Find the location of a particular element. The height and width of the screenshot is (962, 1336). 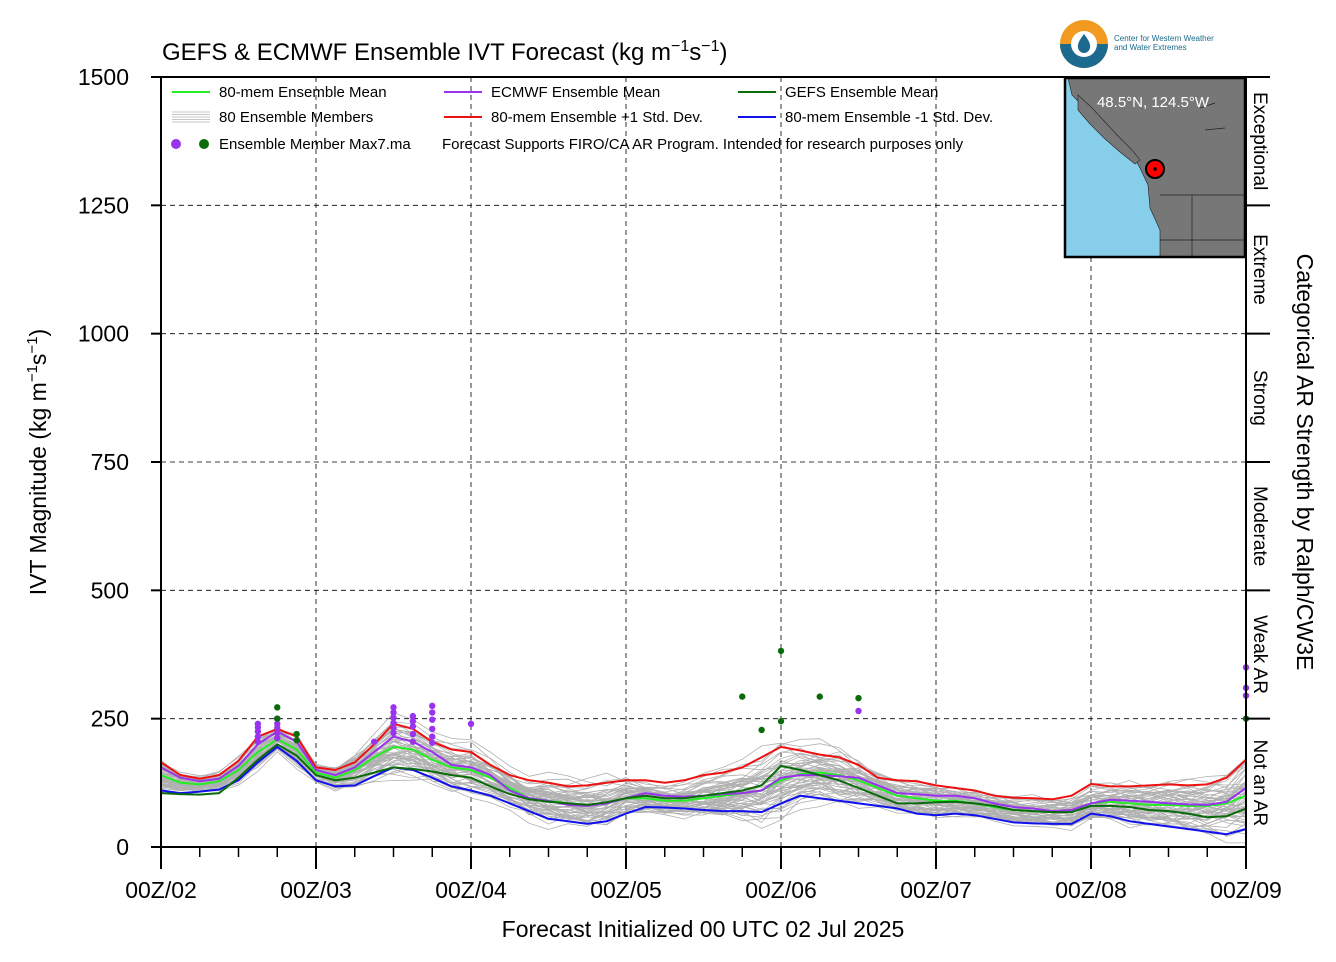

y-tick-label: 1000 is located at coordinates (103, 334).